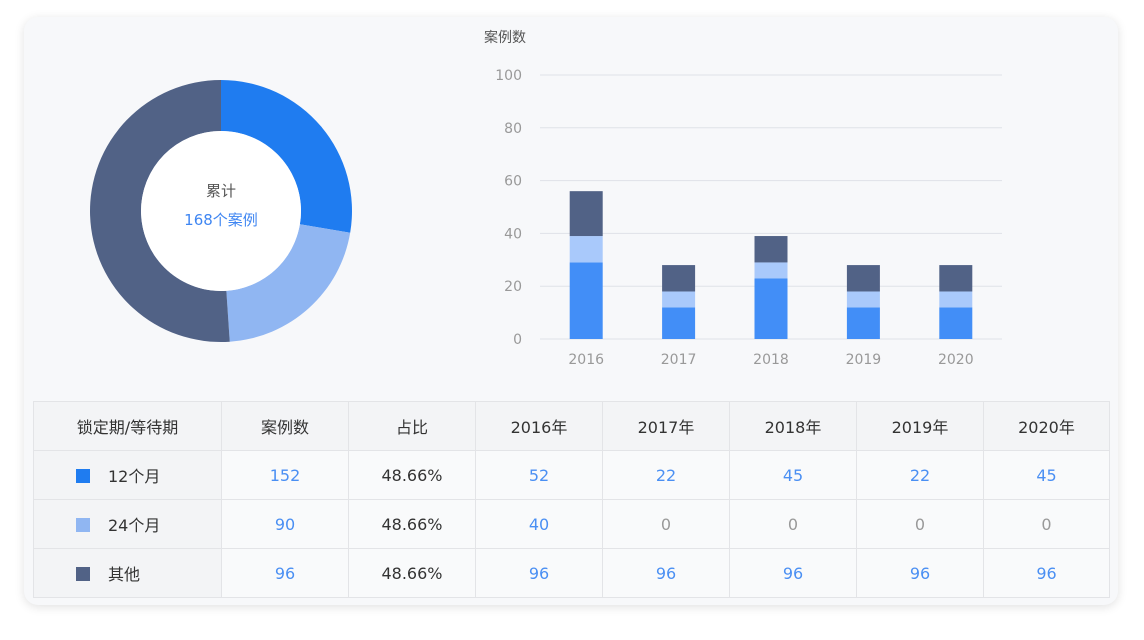 Image resolution: width=1144 pixels, height=640 pixels. What do you see at coordinates (513, 129) in the screenshot?
I see `y-tick-label: 80` at bounding box center [513, 129].